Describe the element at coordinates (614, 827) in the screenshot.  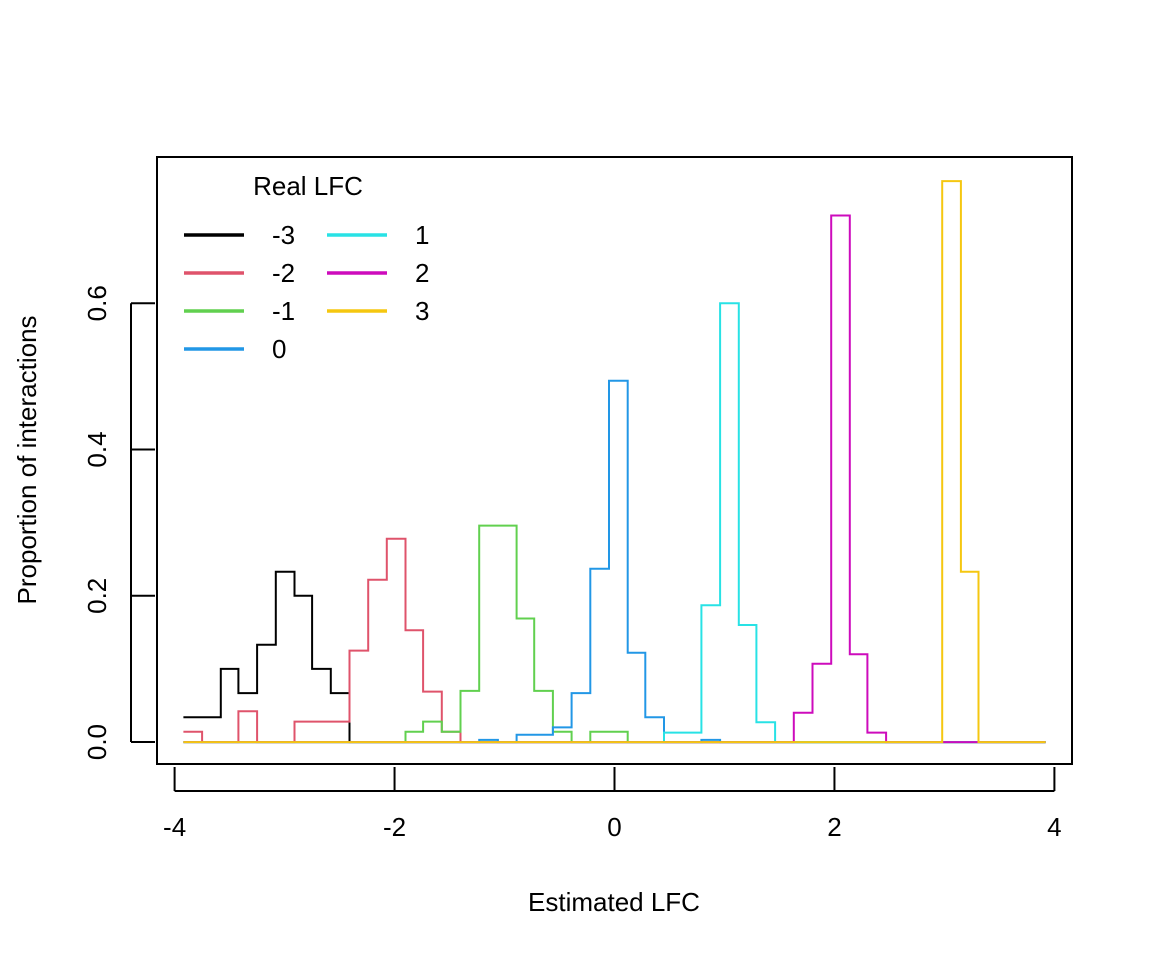
I see `x-tick-label: 0` at that location.